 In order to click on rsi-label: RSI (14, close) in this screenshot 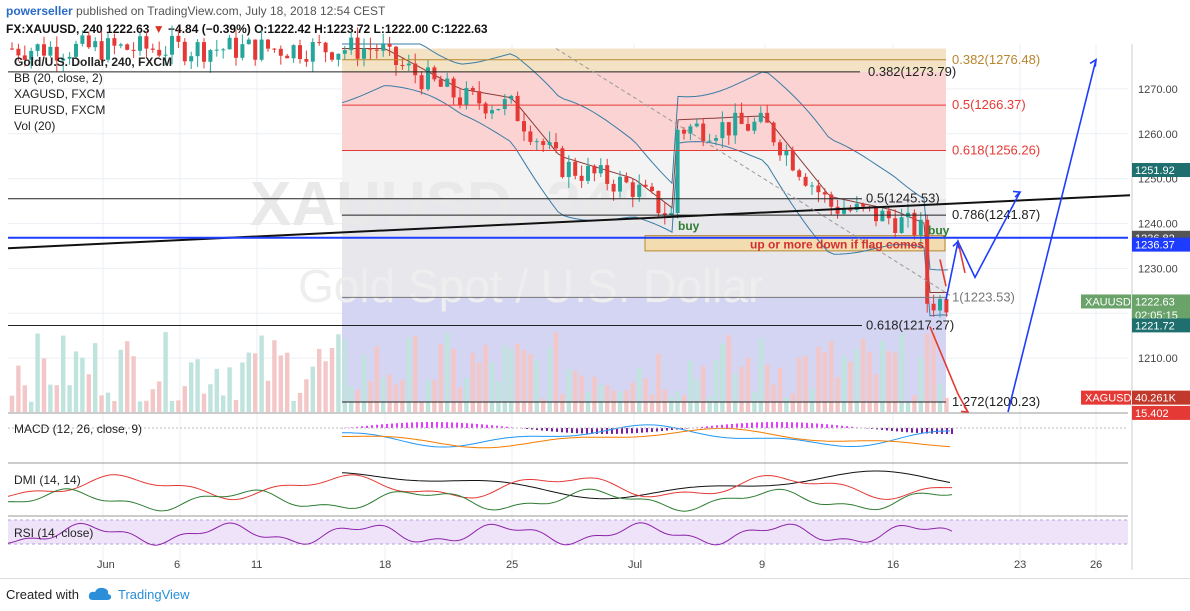, I will do `click(54, 533)`.